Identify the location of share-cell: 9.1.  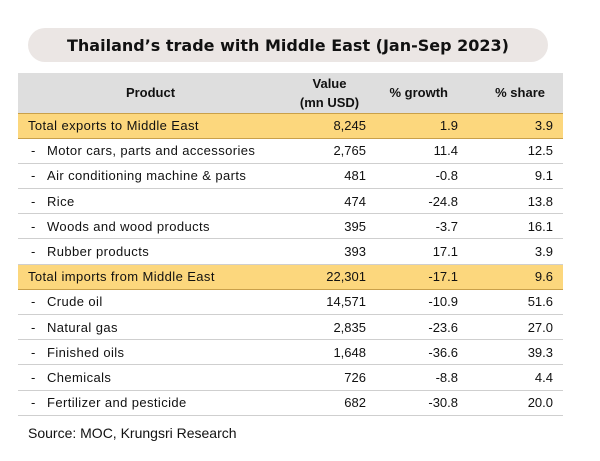
(515, 176).